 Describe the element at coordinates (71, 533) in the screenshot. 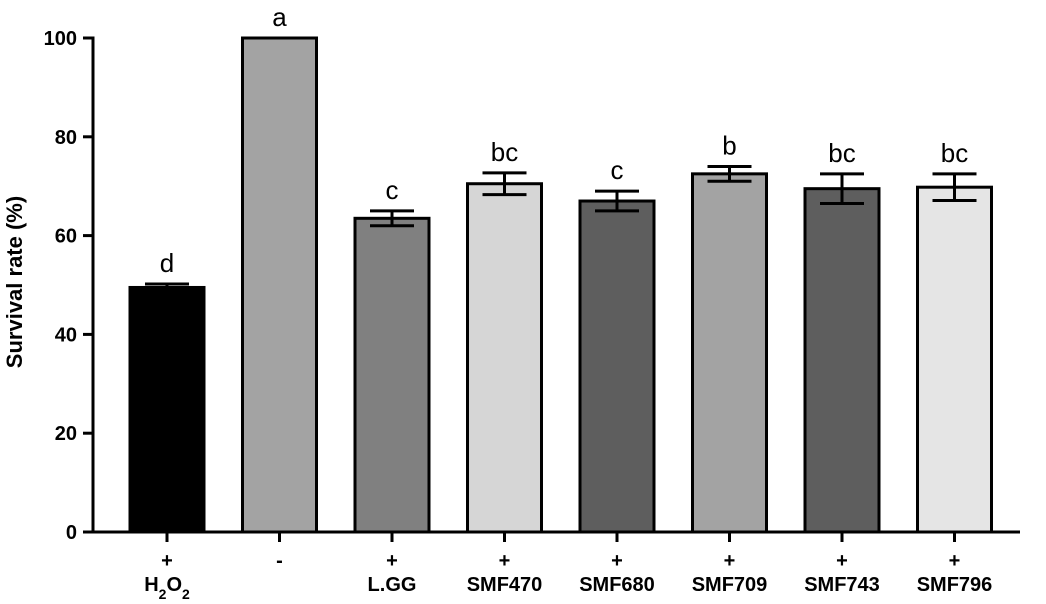

I see `y-tick-label: 0` at that location.